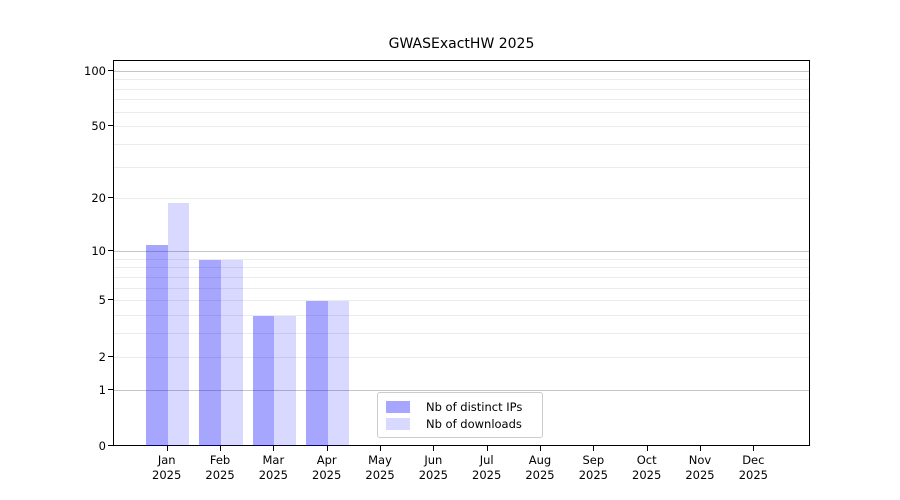 This screenshot has width=900, height=500. I want to click on x-tick-label: Oct 2025, so click(647, 468).